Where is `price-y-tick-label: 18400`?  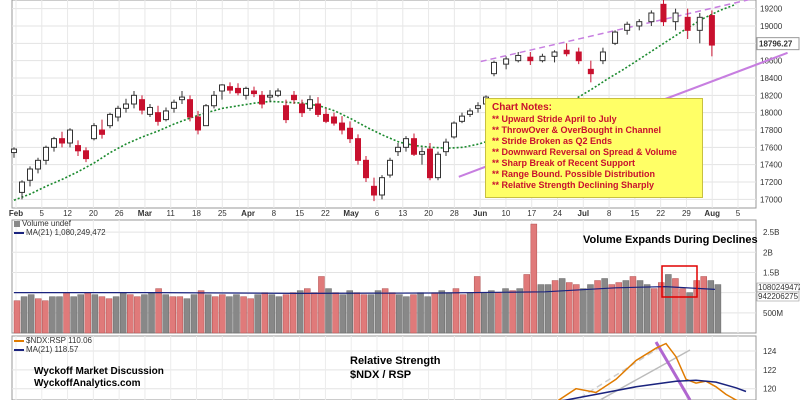 price-y-tick-label: 18400 is located at coordinates (771, 78).